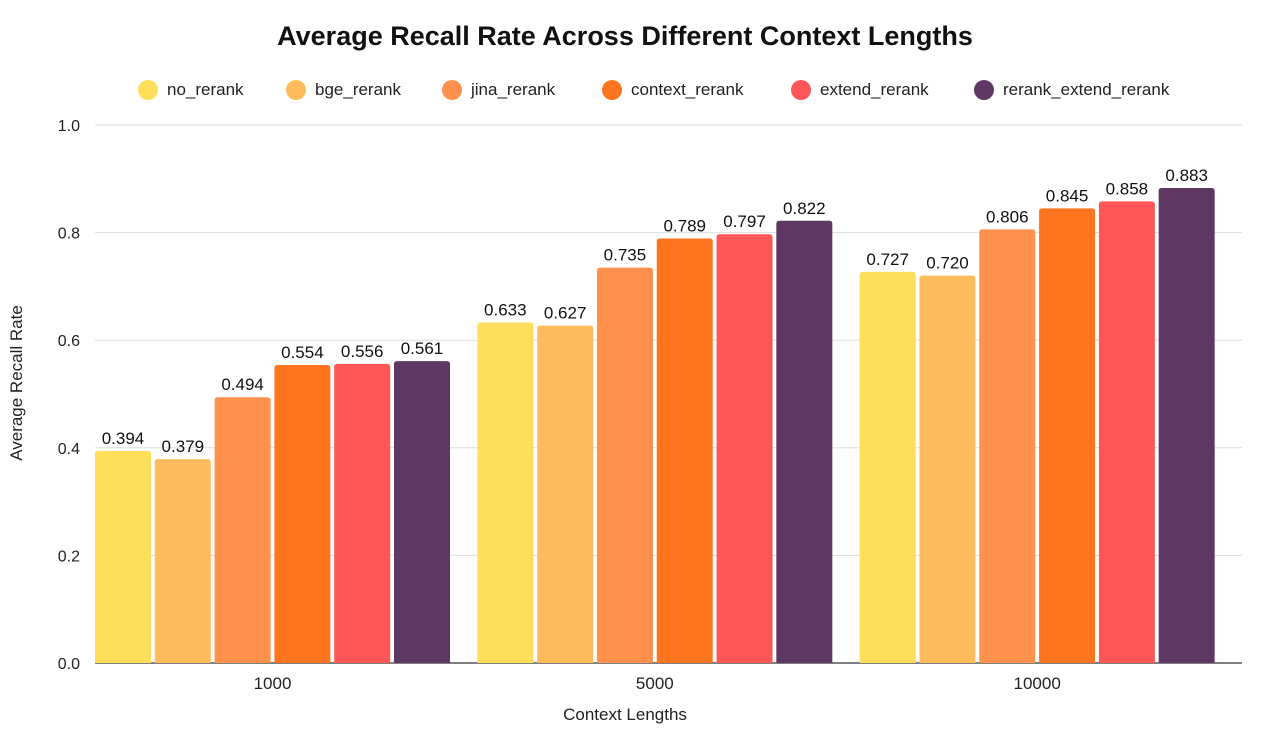 The image size is (1269, 749). Describe the element at coordinates (684, 226) in the screenshot. I see `bar-value-label: 0.789` at that location.